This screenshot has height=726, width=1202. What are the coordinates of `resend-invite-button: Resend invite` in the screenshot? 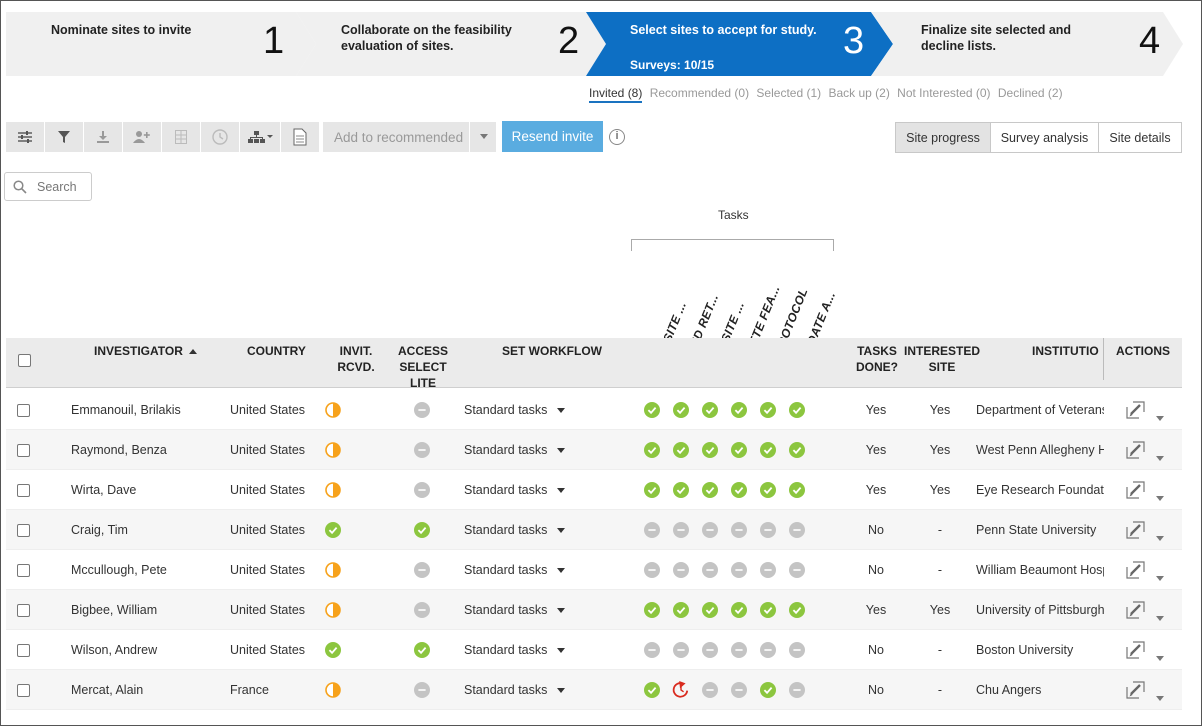 It's located at (552, 136).